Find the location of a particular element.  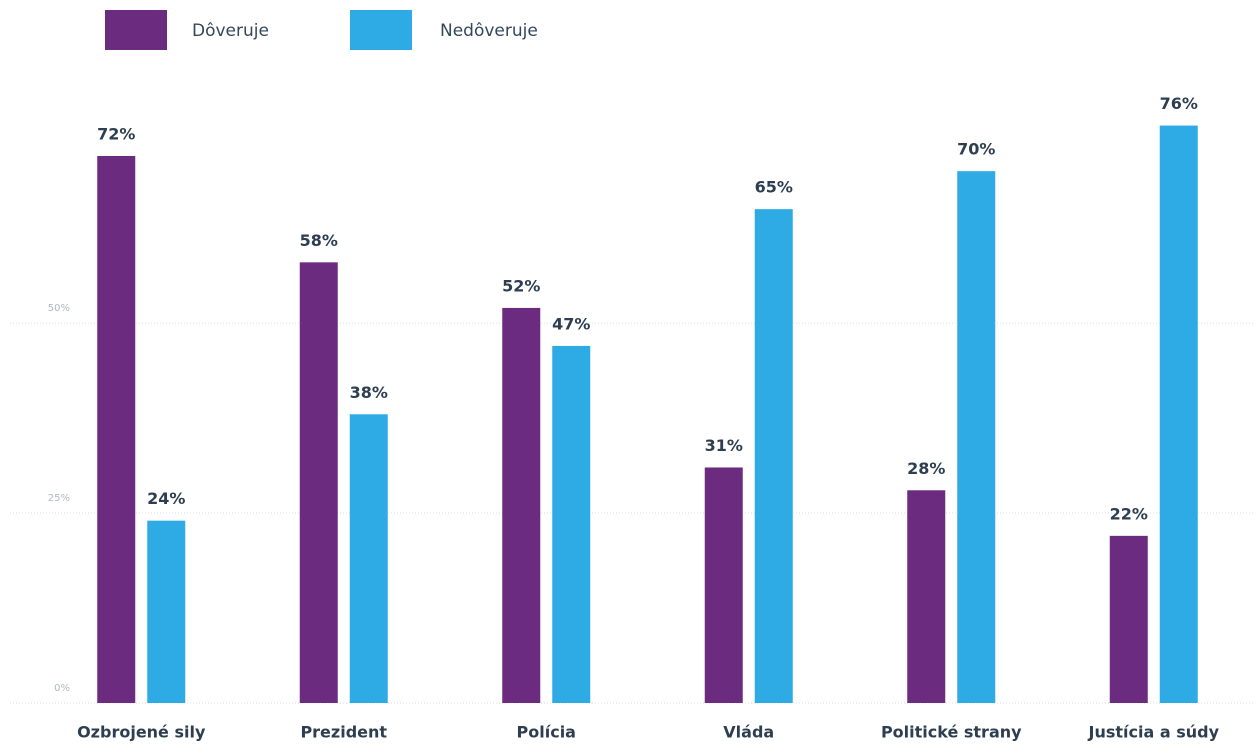

data-label: 24% is located at coordinates (166, 498).